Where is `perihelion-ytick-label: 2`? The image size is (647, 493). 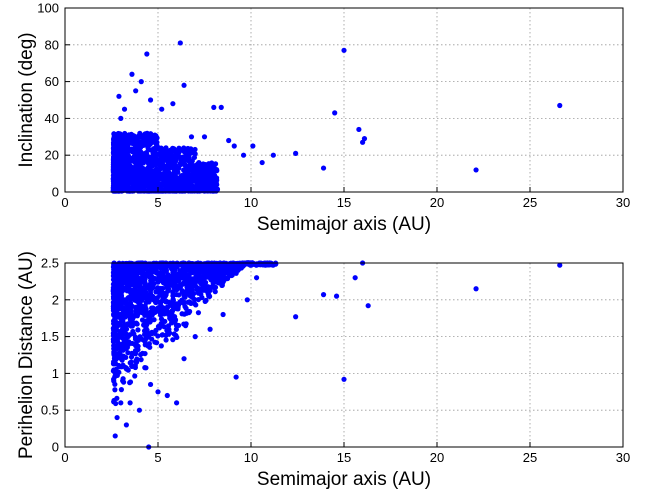
perihelion-ytick-label: 2 is located at coordinates (55, 299).